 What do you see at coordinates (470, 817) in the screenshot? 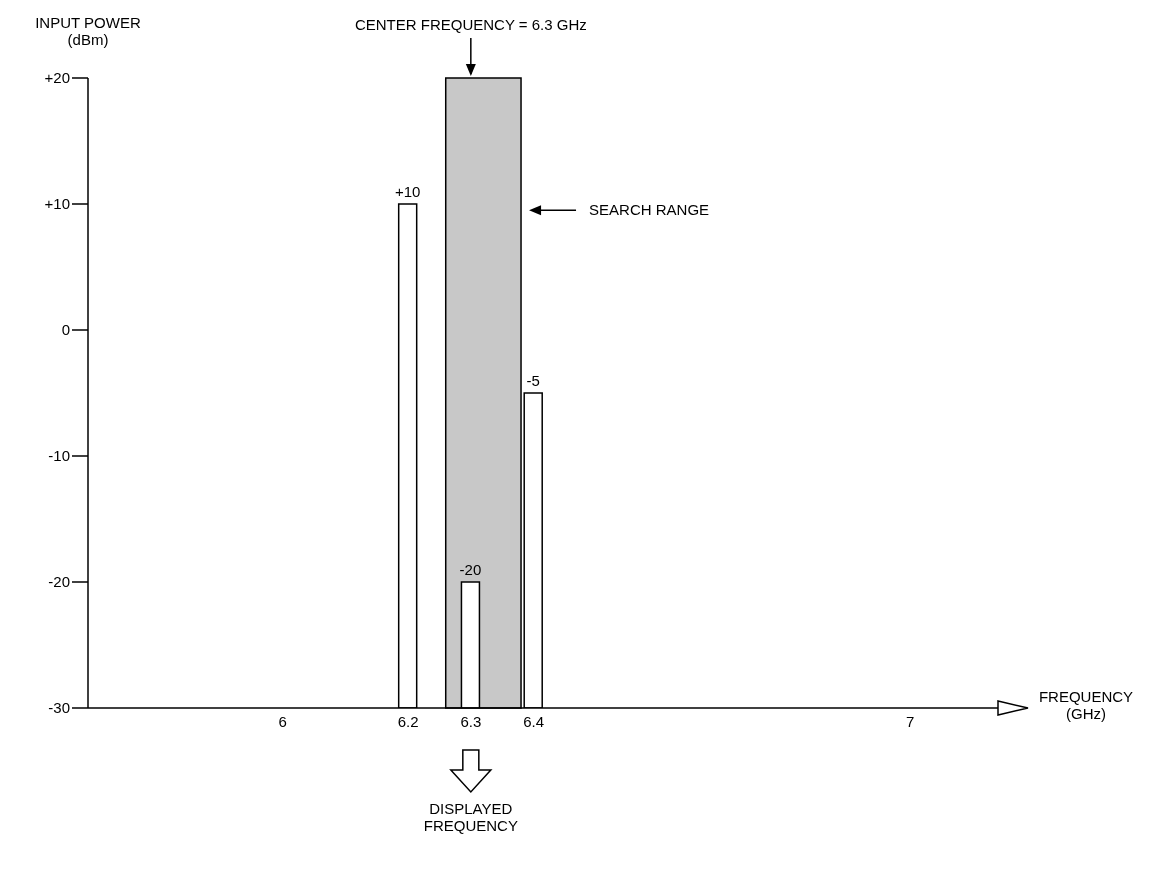
I see `text: DISPLAYED FREQUENCY` at bounding box center [470, 817].